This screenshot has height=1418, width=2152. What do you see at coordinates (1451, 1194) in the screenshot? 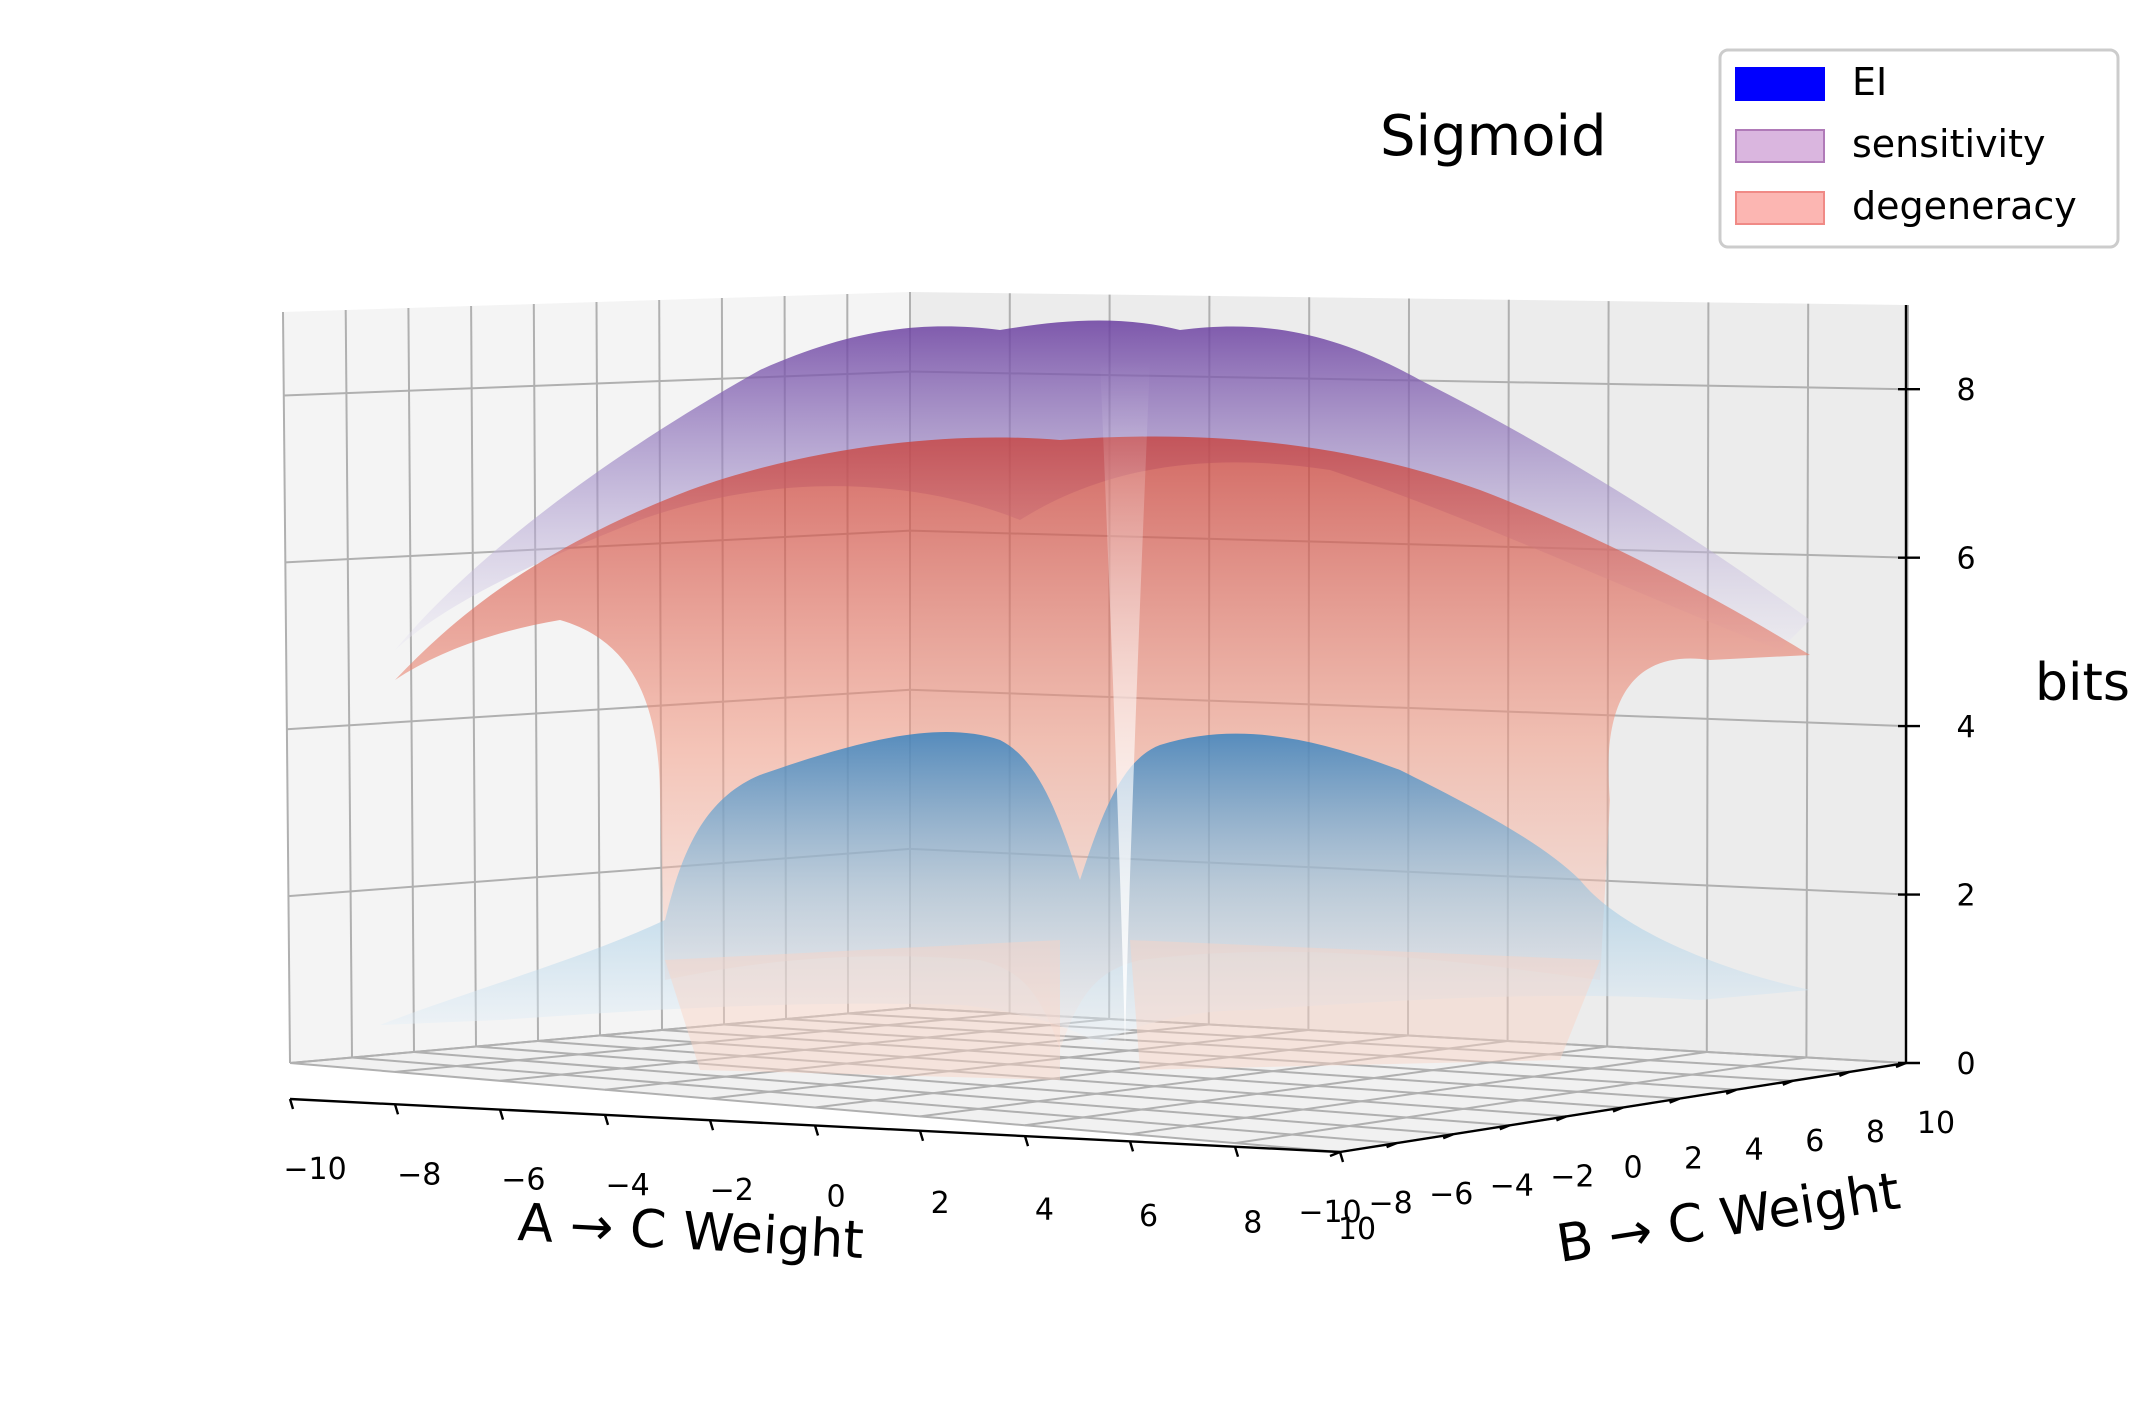
I see `y-tick-label: −6` at bounding box center [1451, 1194].